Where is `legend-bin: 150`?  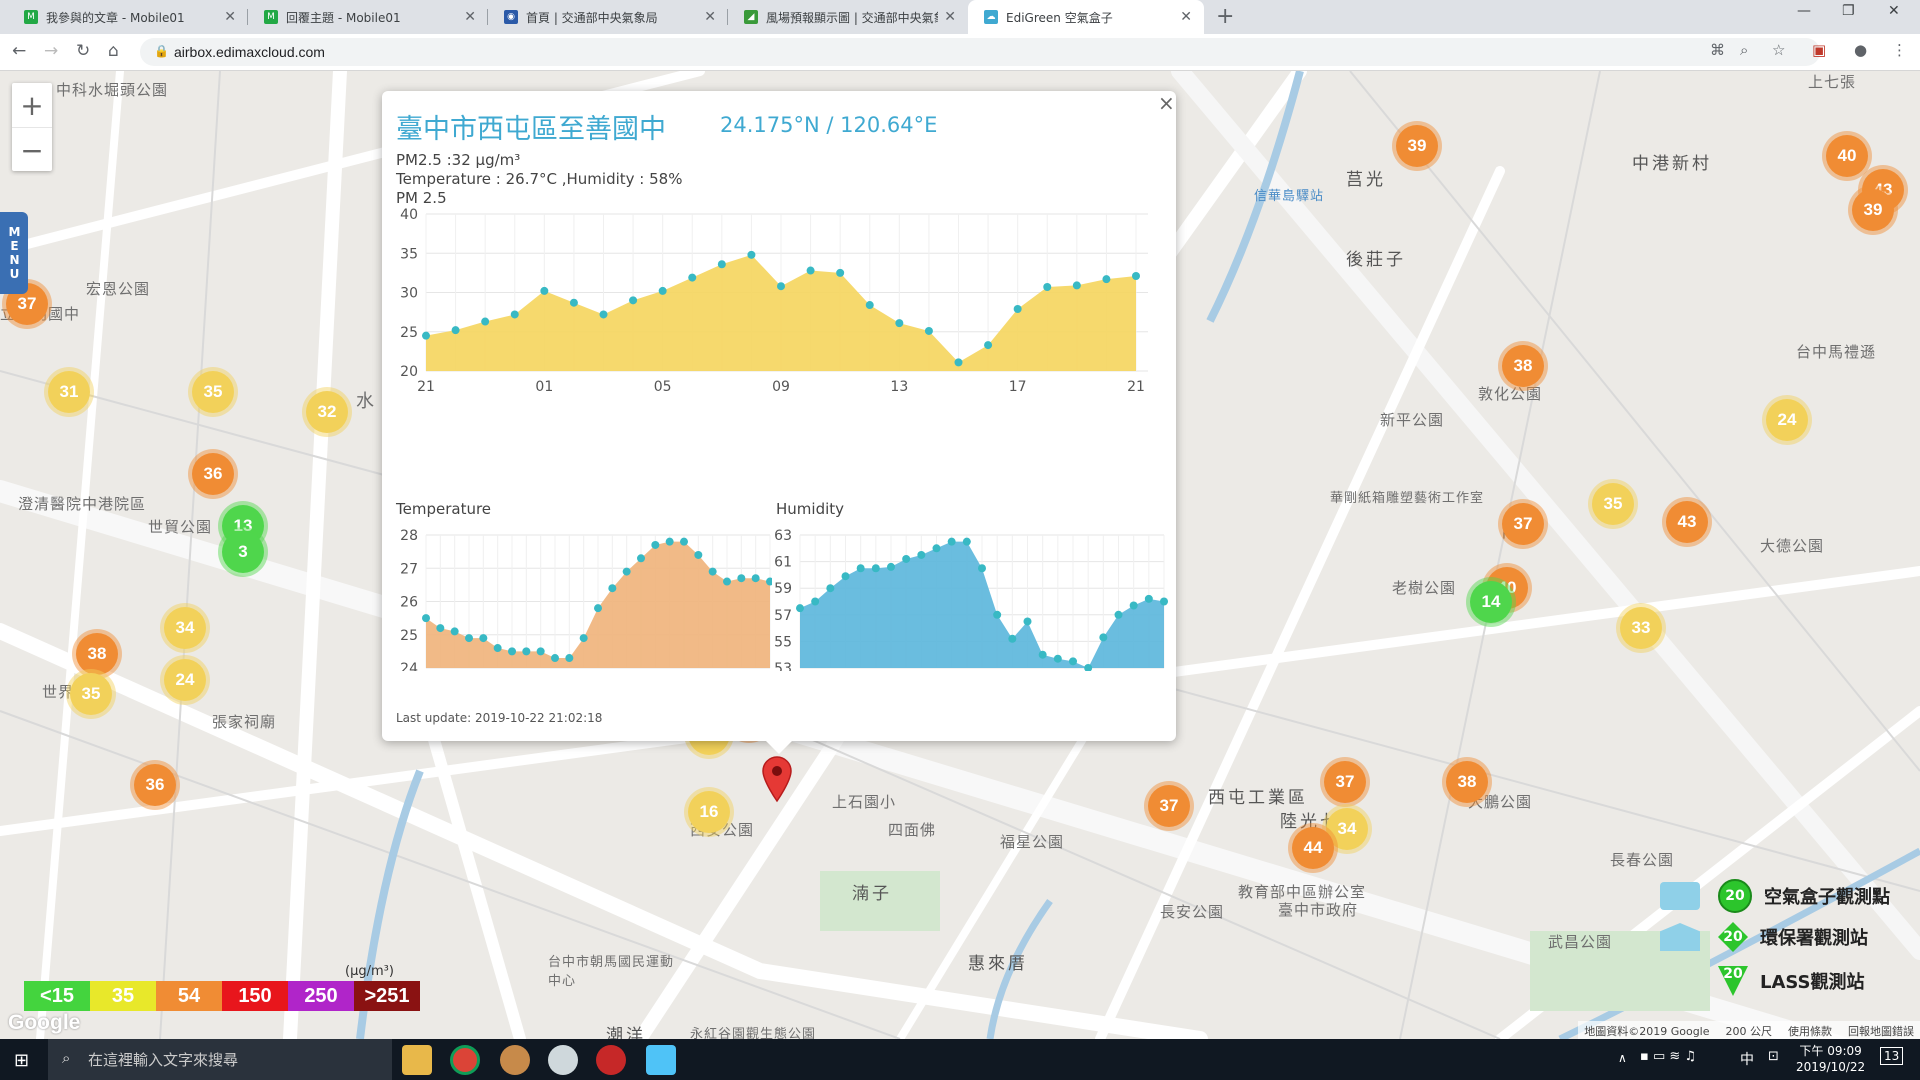
legend-bin: 150 is located at coordinates (255, 996).